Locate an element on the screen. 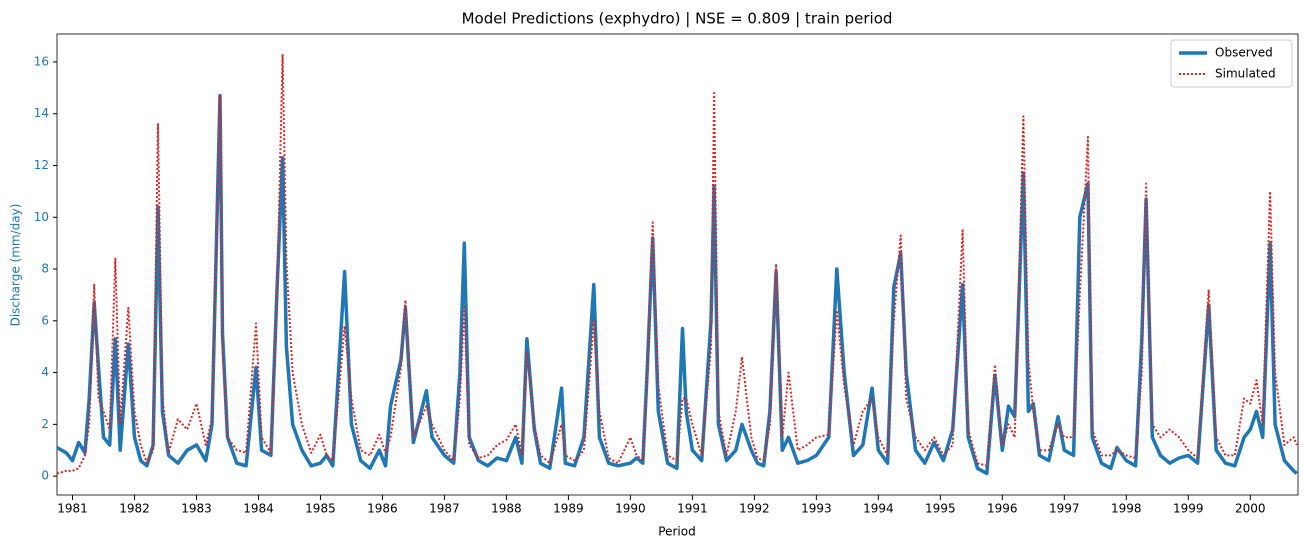 The image size is (1307, 549). x-tick-label: 1994 is located at coordinates (878, 509).